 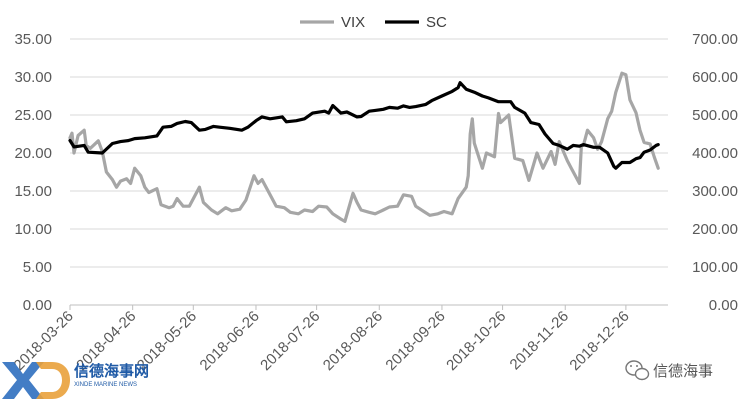 What do you see at coordinates (637, 370) in the screenshot?
I see `wechat-icon` at bounding box center [637, 370].